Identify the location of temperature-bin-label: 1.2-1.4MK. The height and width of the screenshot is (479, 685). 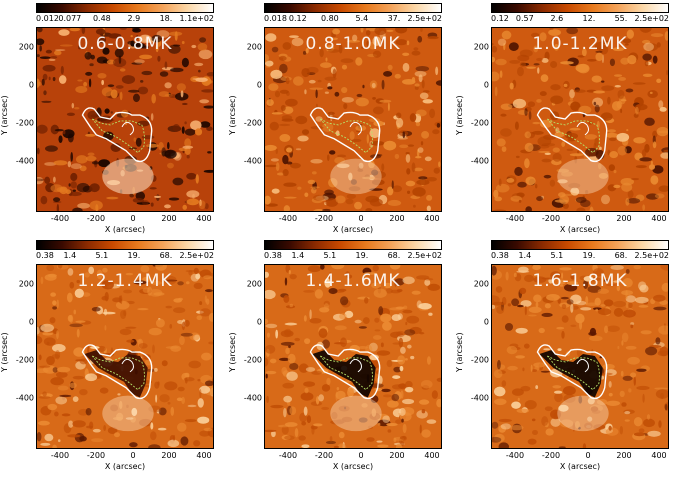
(125, 281).